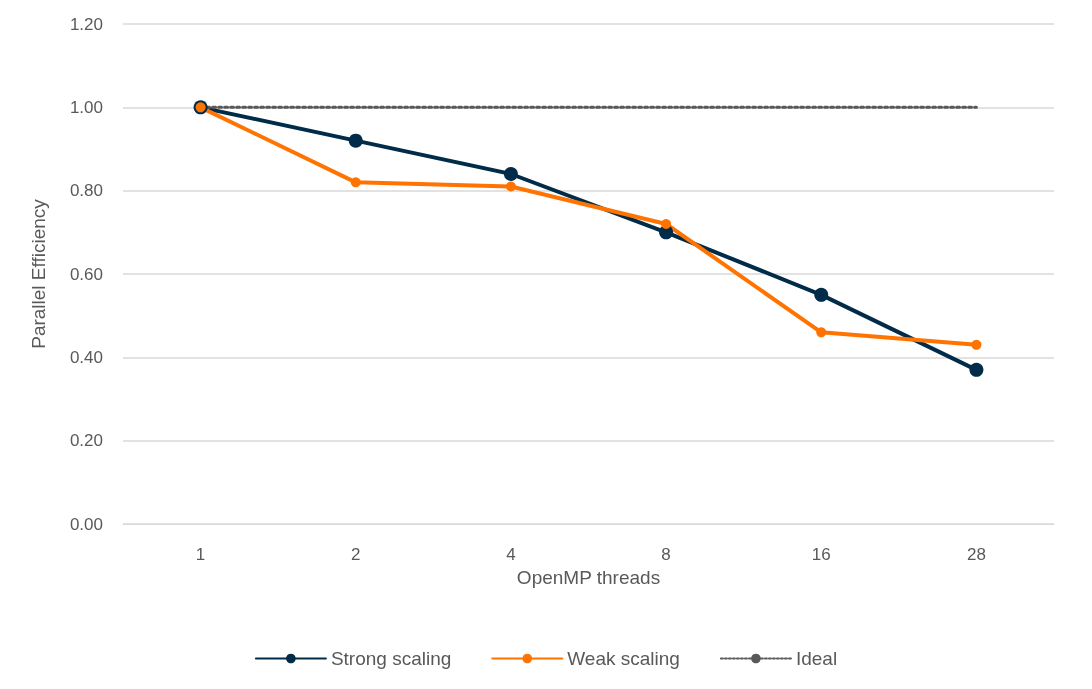  What do you see at coordinates (976, 554) in the screenshot?
I see `x-tick-label: 28` at bounding box center [976, 554].